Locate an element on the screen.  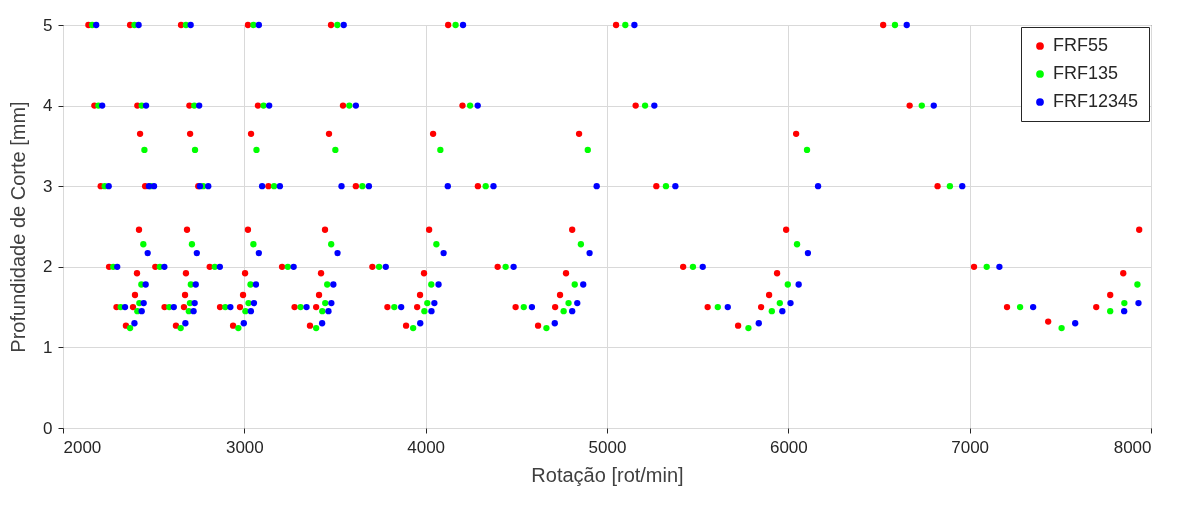
y-tick-label: 3 is located at coordinates (48, 186).